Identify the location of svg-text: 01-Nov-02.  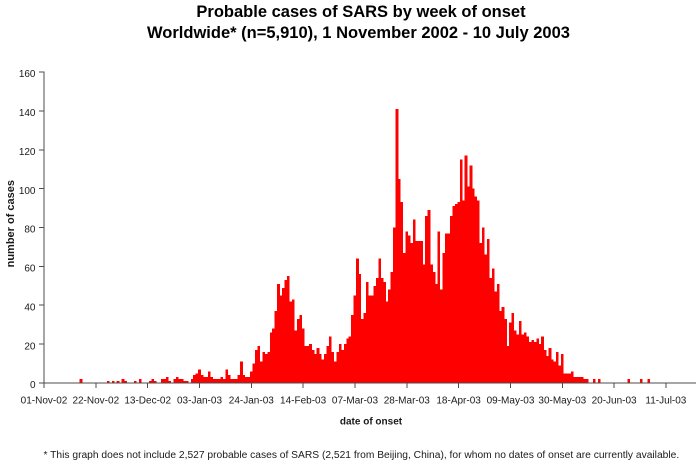
(44, 401).